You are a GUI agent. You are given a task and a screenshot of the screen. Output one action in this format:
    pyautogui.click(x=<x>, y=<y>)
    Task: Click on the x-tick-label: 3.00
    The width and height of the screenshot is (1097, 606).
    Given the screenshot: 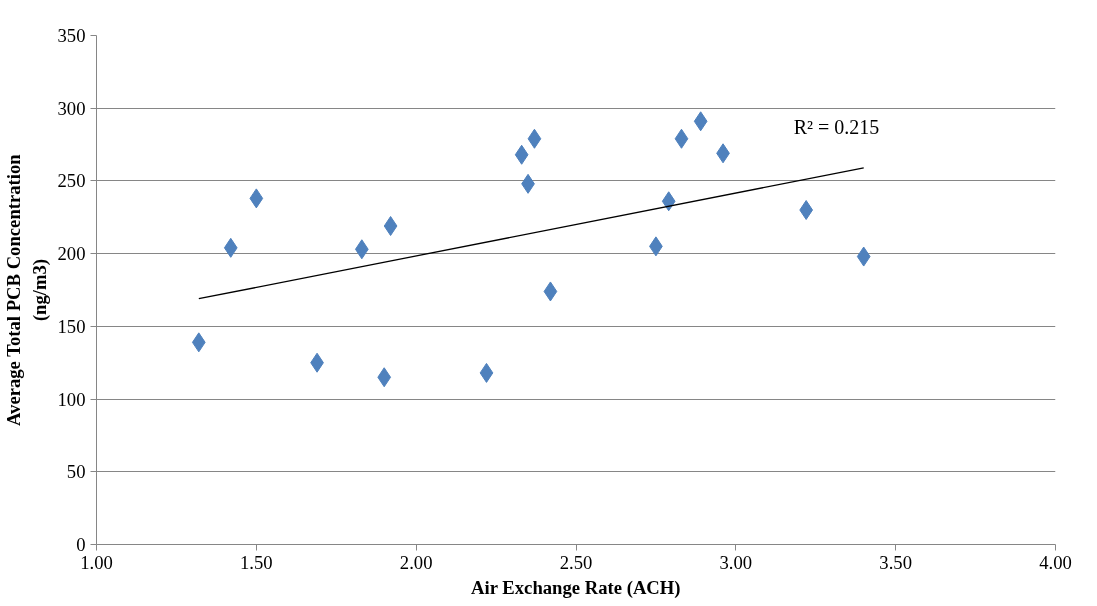 What is the action you would take?
    pyautogui.click(x=736, y=562)
    